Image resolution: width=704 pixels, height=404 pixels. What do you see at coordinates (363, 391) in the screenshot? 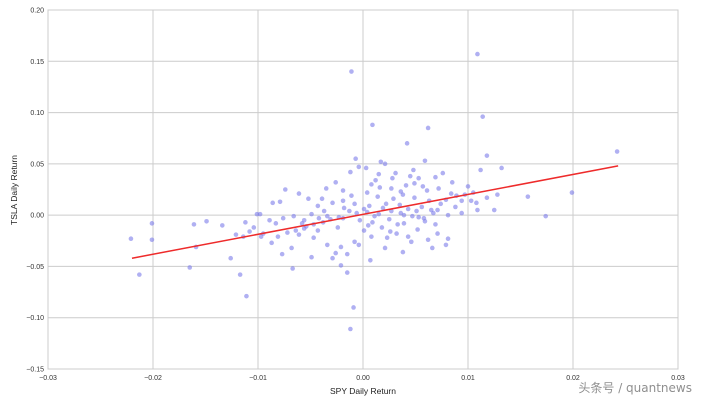
I see `x-axis-title: SPY Daily Return` at bounding box center [363, 391].